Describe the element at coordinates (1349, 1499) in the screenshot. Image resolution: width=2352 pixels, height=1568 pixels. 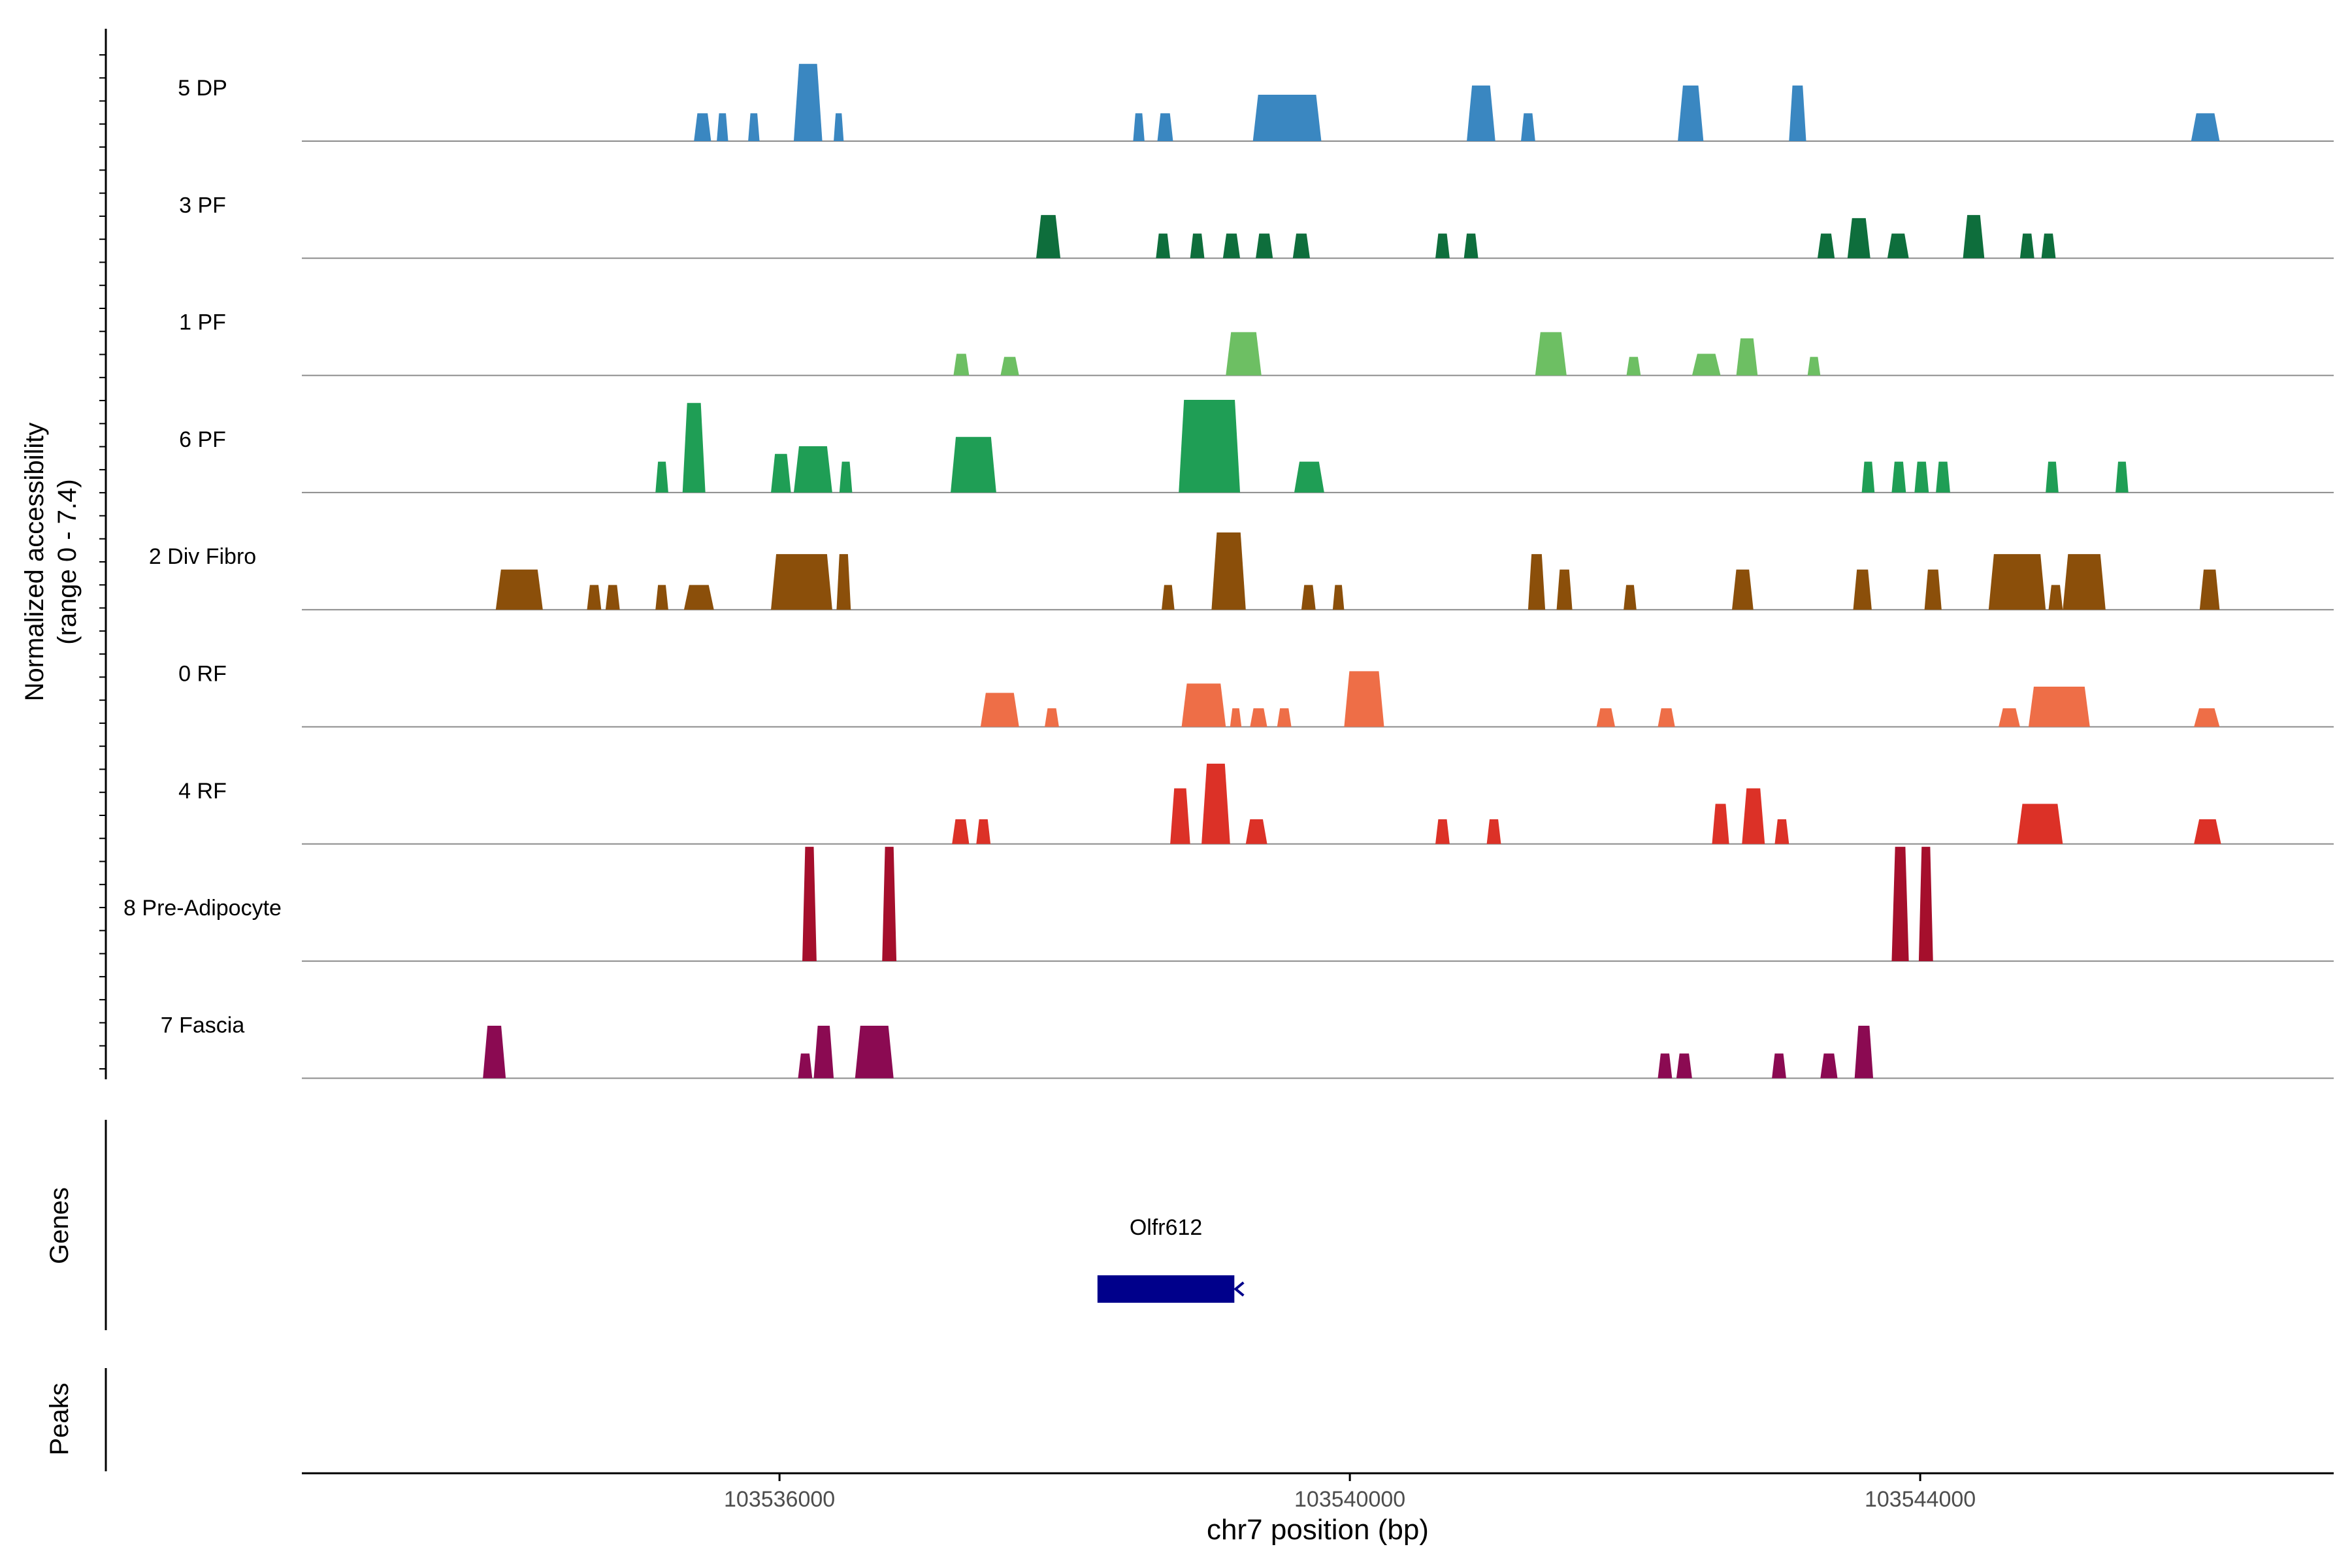
I see `x-tick-label: 103540000` at that location.